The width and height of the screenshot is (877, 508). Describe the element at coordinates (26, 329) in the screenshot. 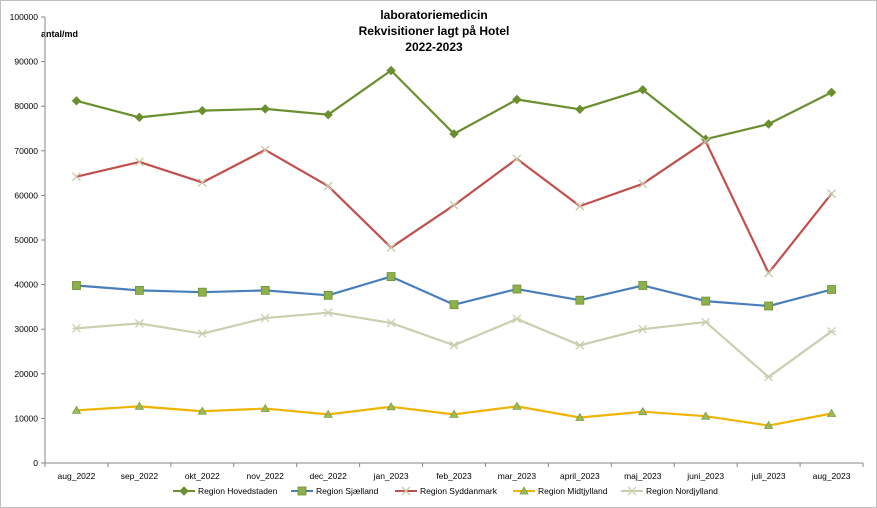

I see `y-tick-label: 30000` at that location.